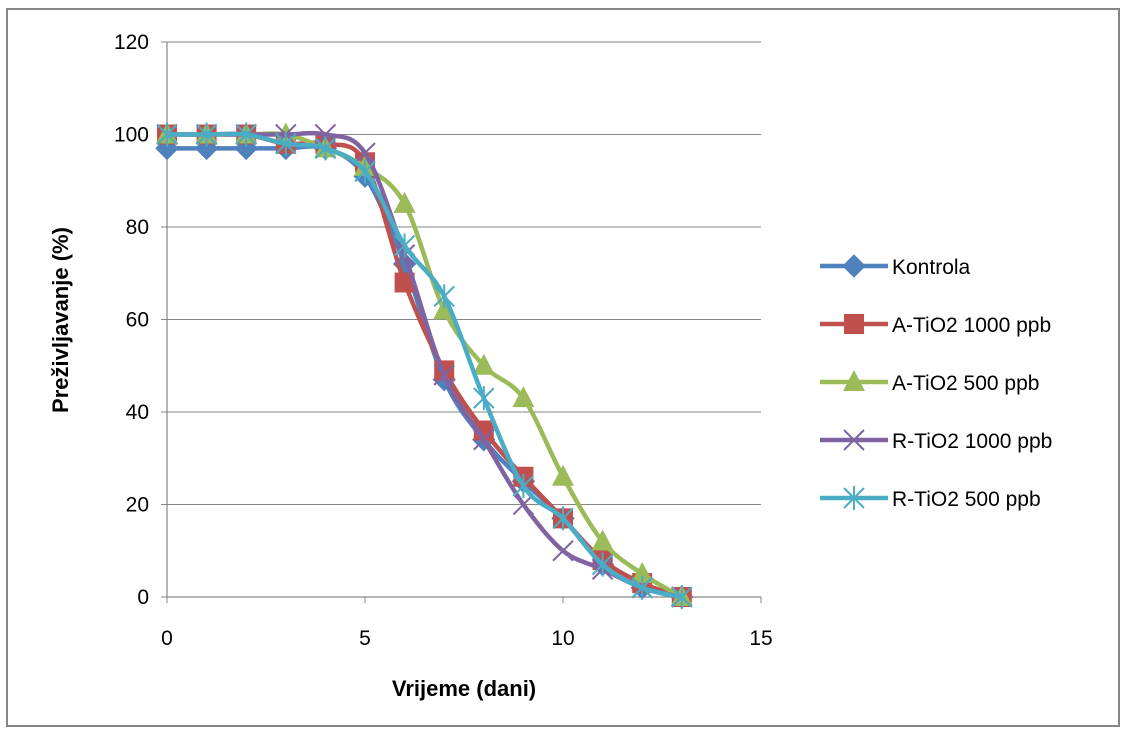  What do you see at coordinates (167, 638) in the screenshot?
I see `x-tick-label: 0` at bounding box center [167, 638].